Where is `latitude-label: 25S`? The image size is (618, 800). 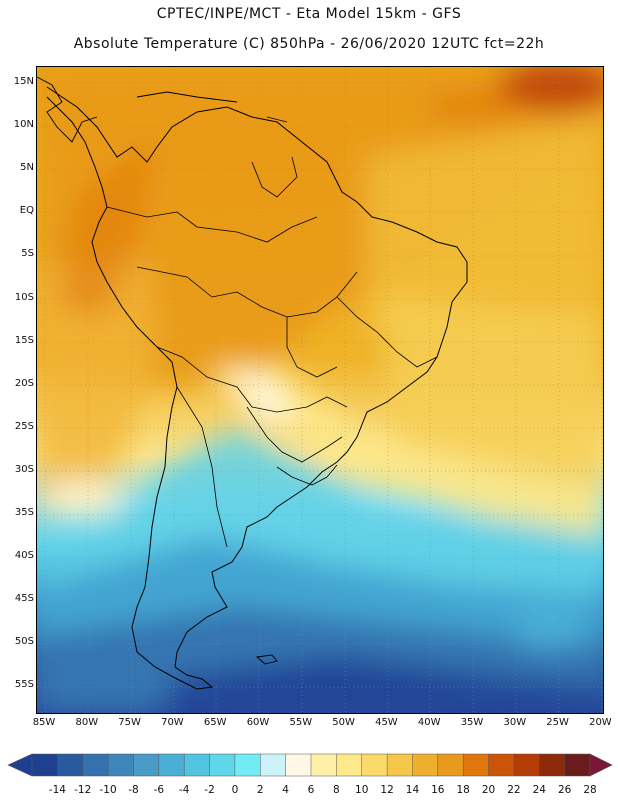
latitude-label: 25S is located at coordinates (24, 426).